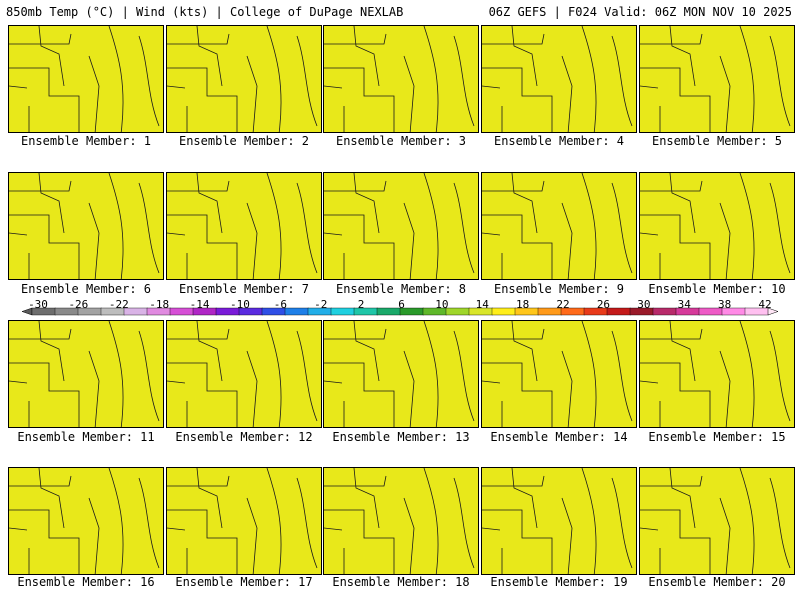 This screenshot has height=600, width=800. What do you see at coordinates (717, 582) in the screenshot?
I see `member-label: Ensemble Member: 20` at bounding box center [717, 582].